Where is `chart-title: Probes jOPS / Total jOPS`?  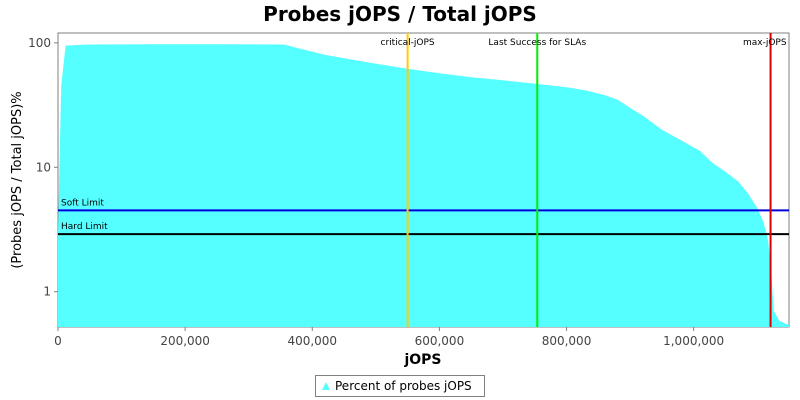 chart-title: Probes jOPS / Total jOPS is located at coordinates (400, 14).